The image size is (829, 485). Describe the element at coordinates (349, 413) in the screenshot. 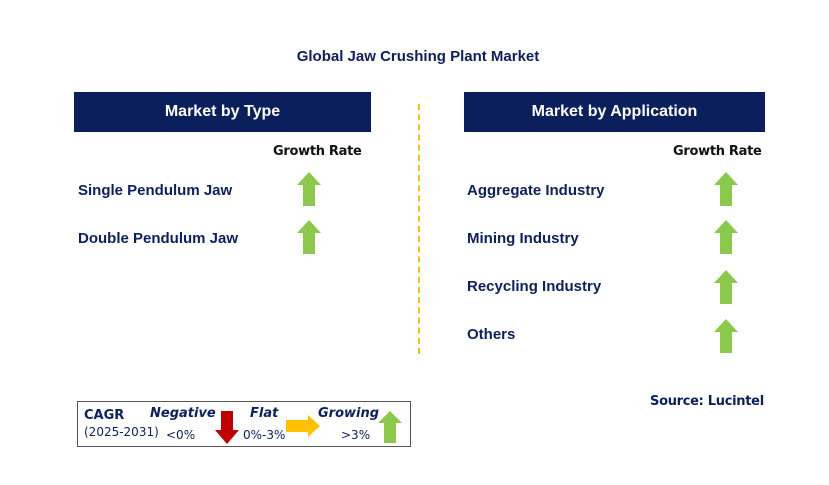

I see `legend-growing-label: Growing` at that location.